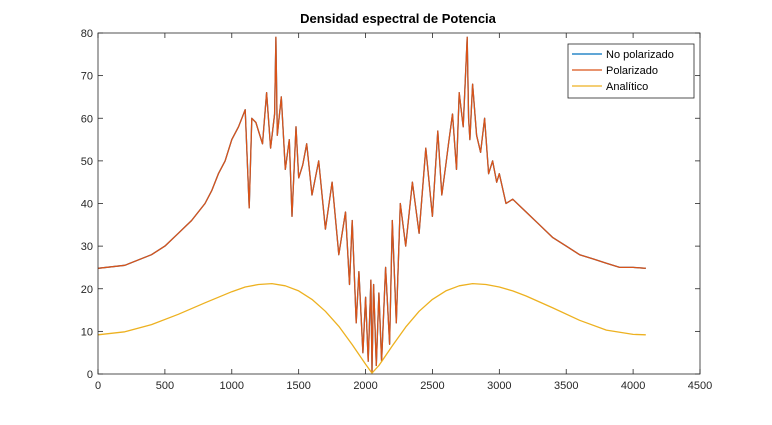  Describe the element at coordinates (298, 386) in the screenshot. I see `x-tick-label: 1500` at that location.